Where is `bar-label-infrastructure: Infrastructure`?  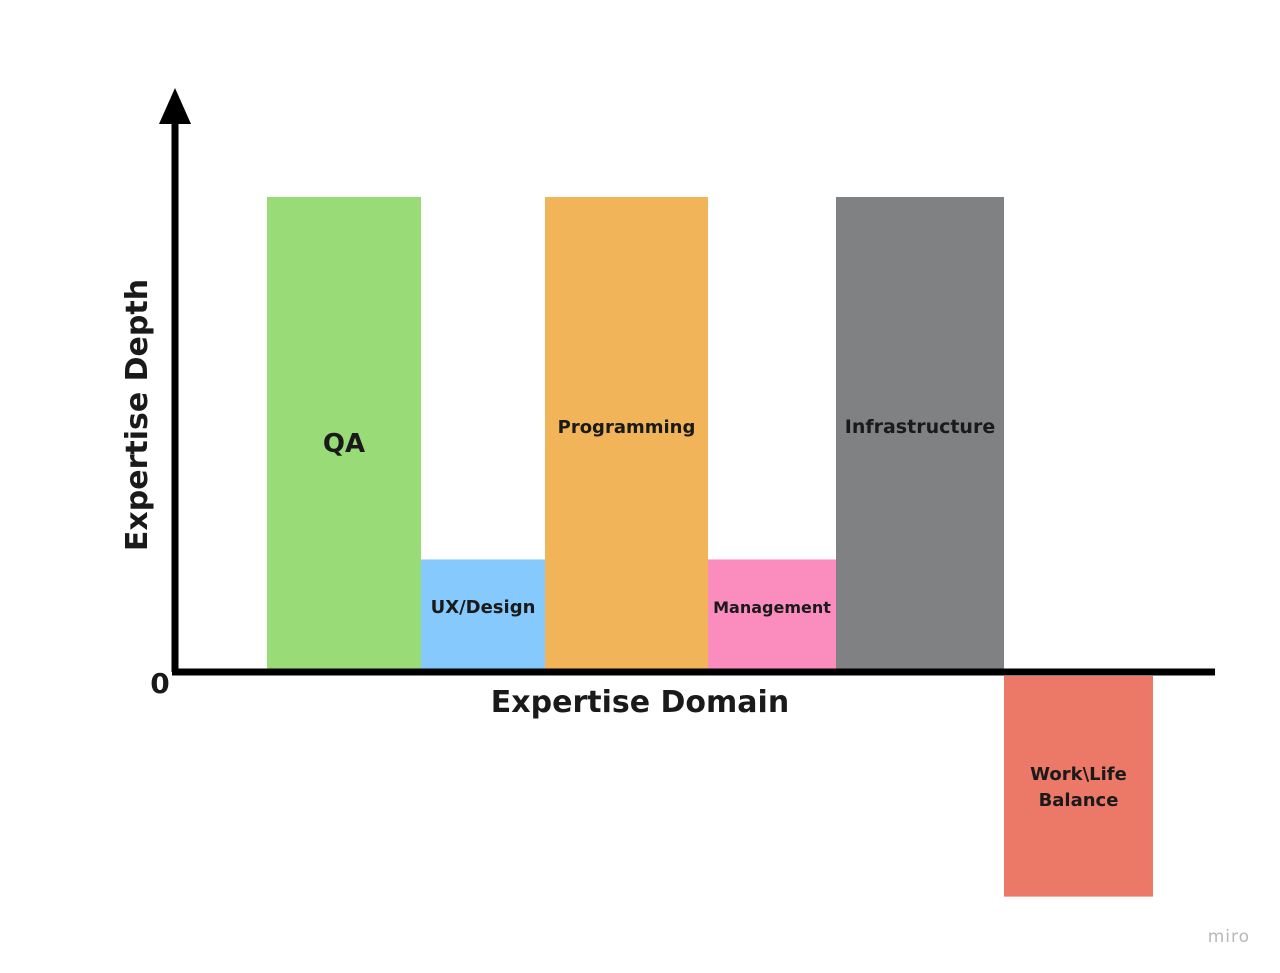 bar-label-infrastructure: Infrastructure is located at coordinates (920, 427).